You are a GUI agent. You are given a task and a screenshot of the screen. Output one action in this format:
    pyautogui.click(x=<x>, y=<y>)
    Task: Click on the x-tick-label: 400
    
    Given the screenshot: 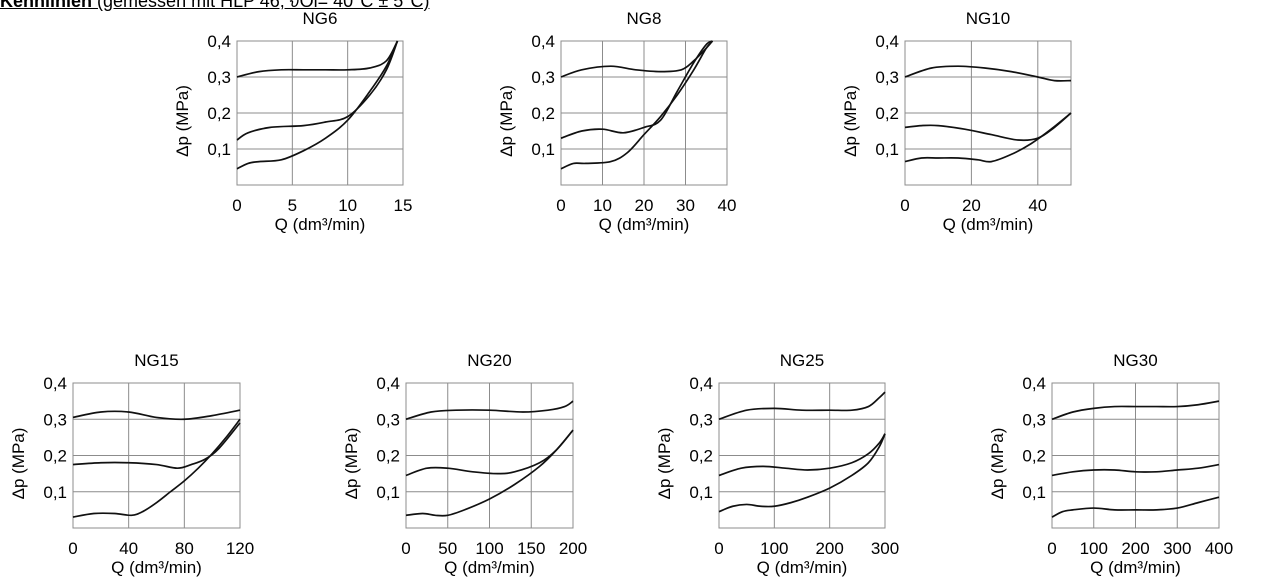 What is the action you would take?
    pyautogui.click(x=1219, y=548)
    